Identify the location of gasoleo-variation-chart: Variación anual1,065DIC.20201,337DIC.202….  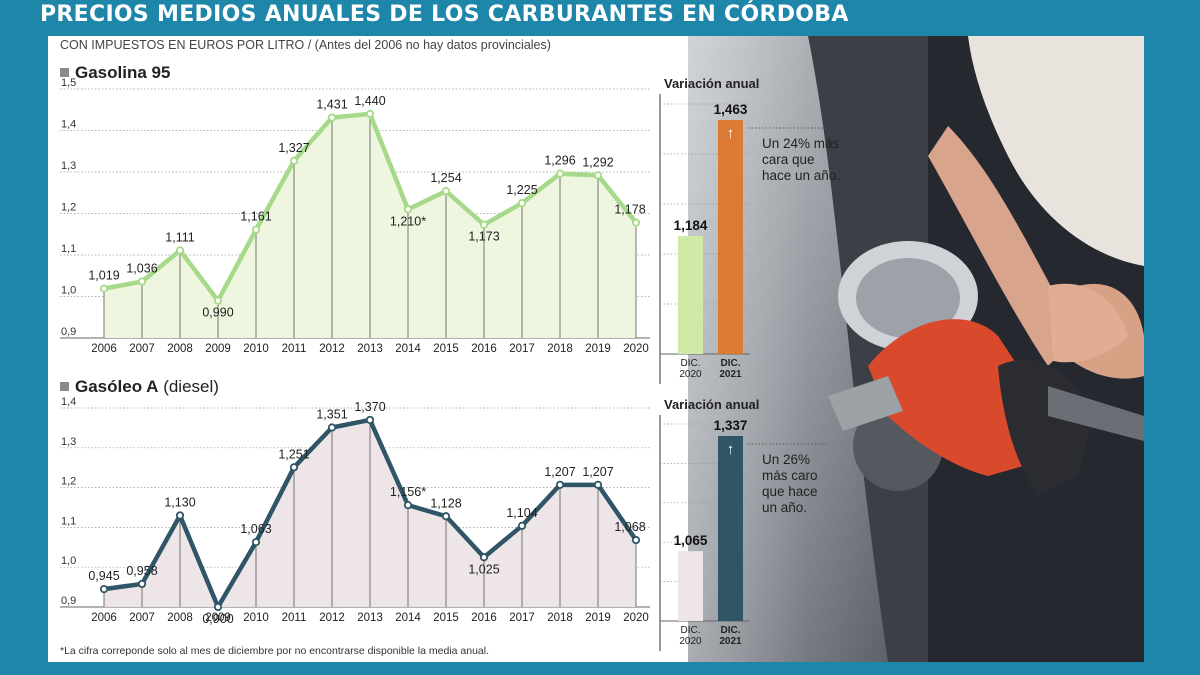
(743, 524).